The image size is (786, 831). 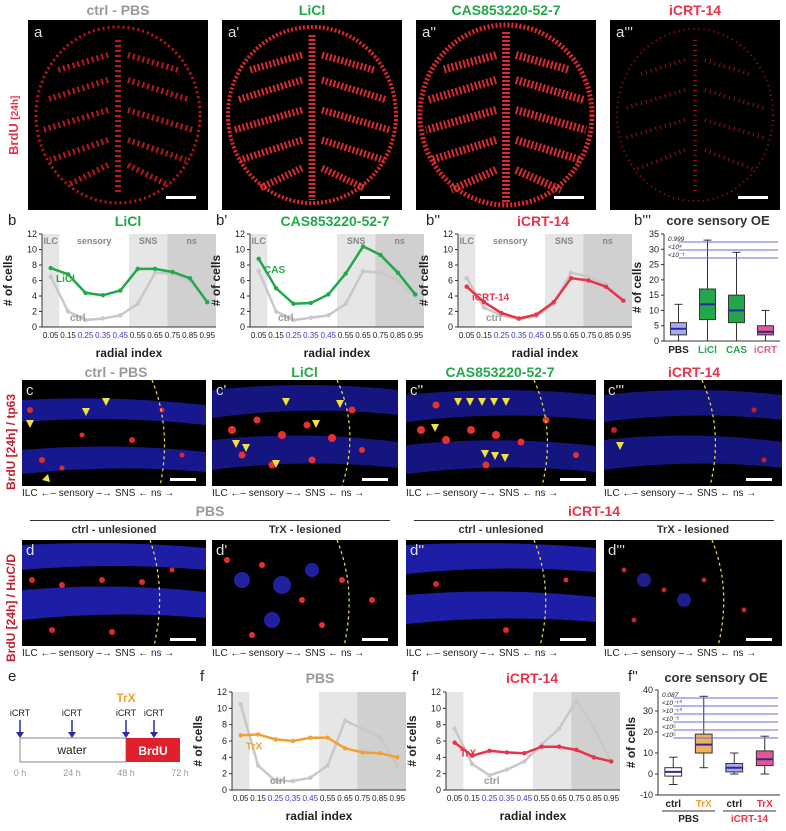 I want to click on micrograph-d3-svg, so click(x=696, y=593).